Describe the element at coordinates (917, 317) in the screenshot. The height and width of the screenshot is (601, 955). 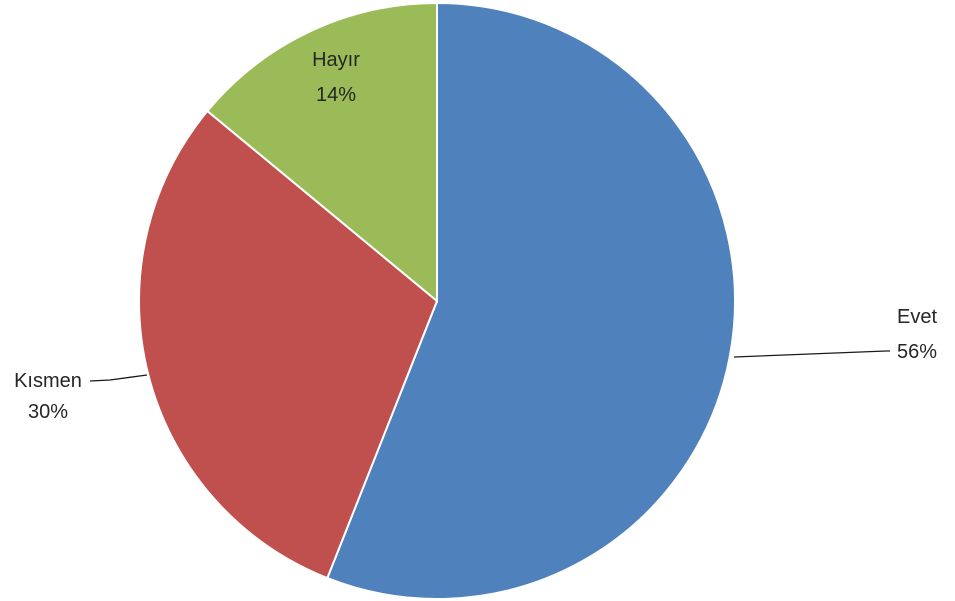
I see `data-label-evet-name: Evet` at that location.